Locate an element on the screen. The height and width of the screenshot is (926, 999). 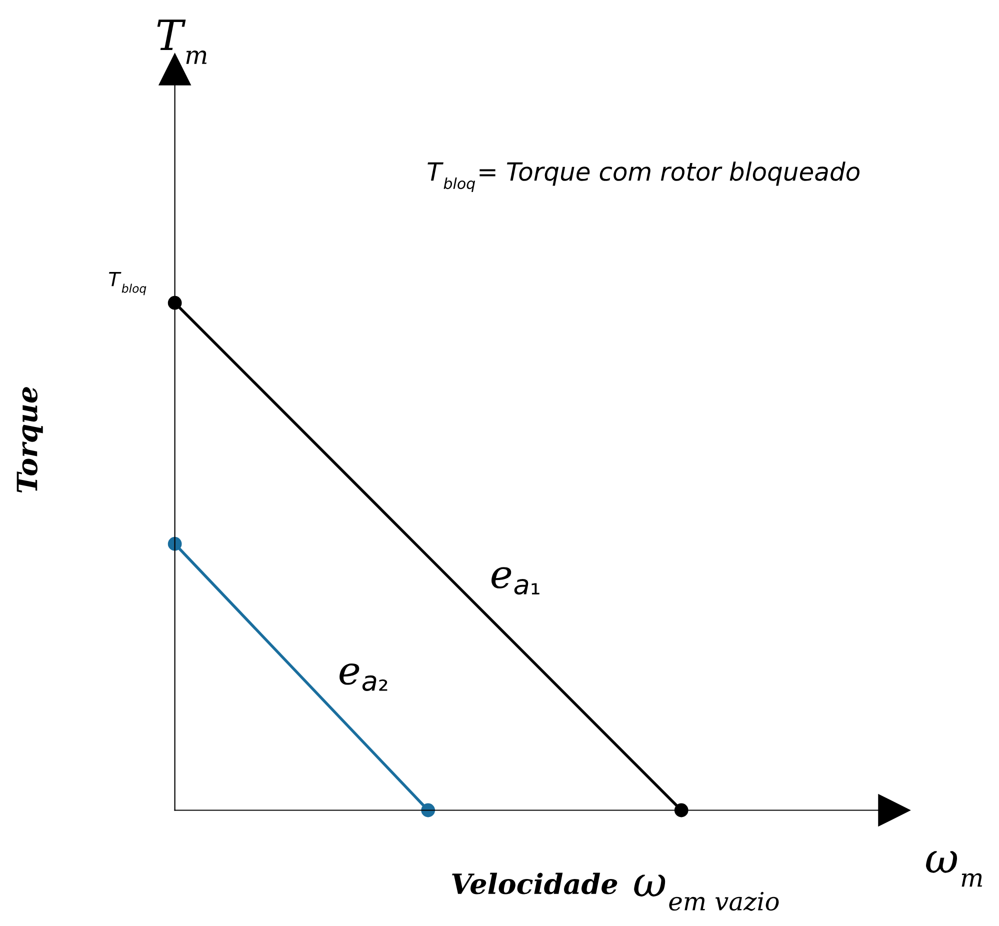
text: ωm is located at coordinates (954, 869).